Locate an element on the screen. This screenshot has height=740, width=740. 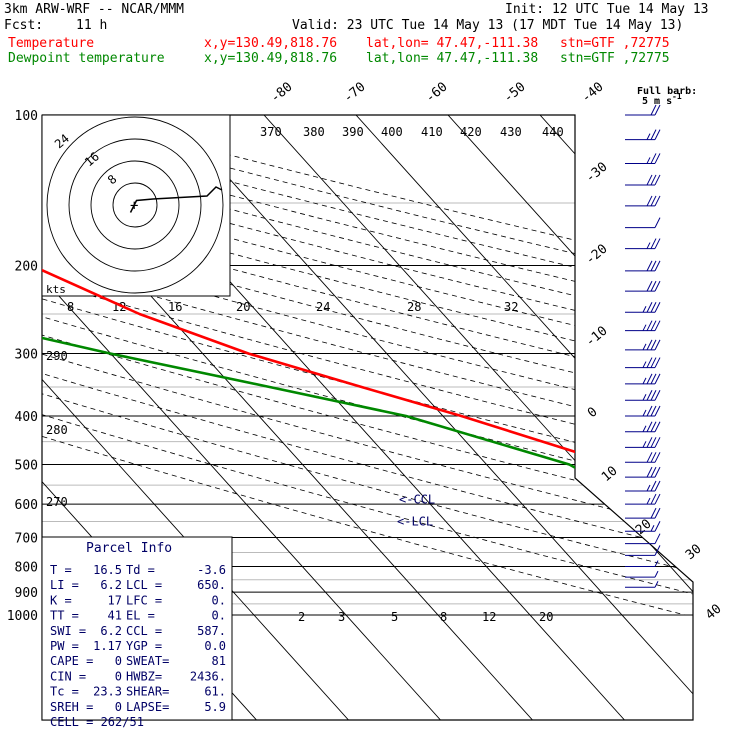
parcel-info-key: CIN = is located at coordinates (68, 676).